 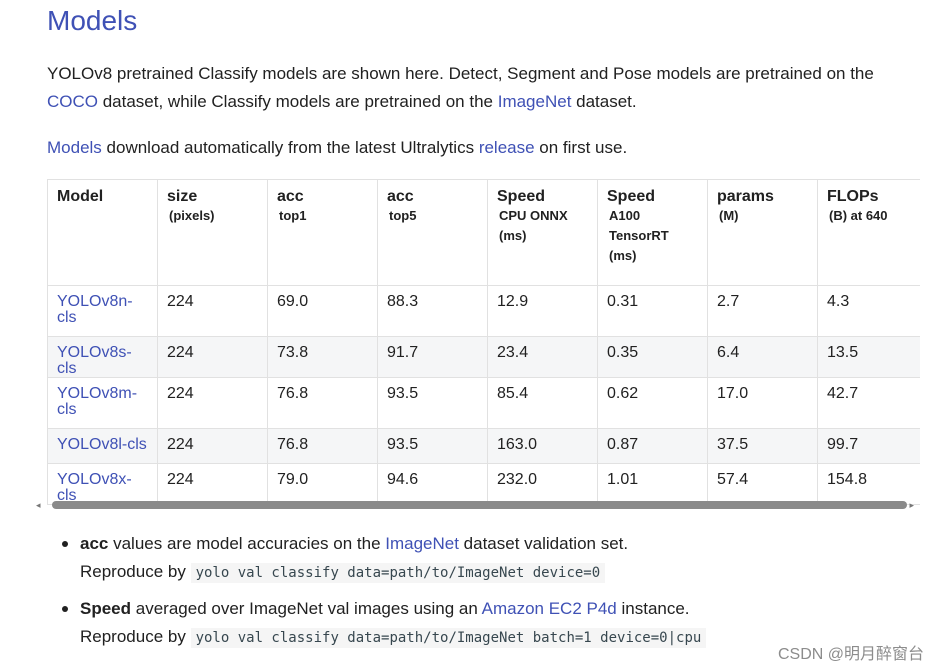 I want to click on model-cell: YOLOv8l-cls, so click(x=102, y=446).